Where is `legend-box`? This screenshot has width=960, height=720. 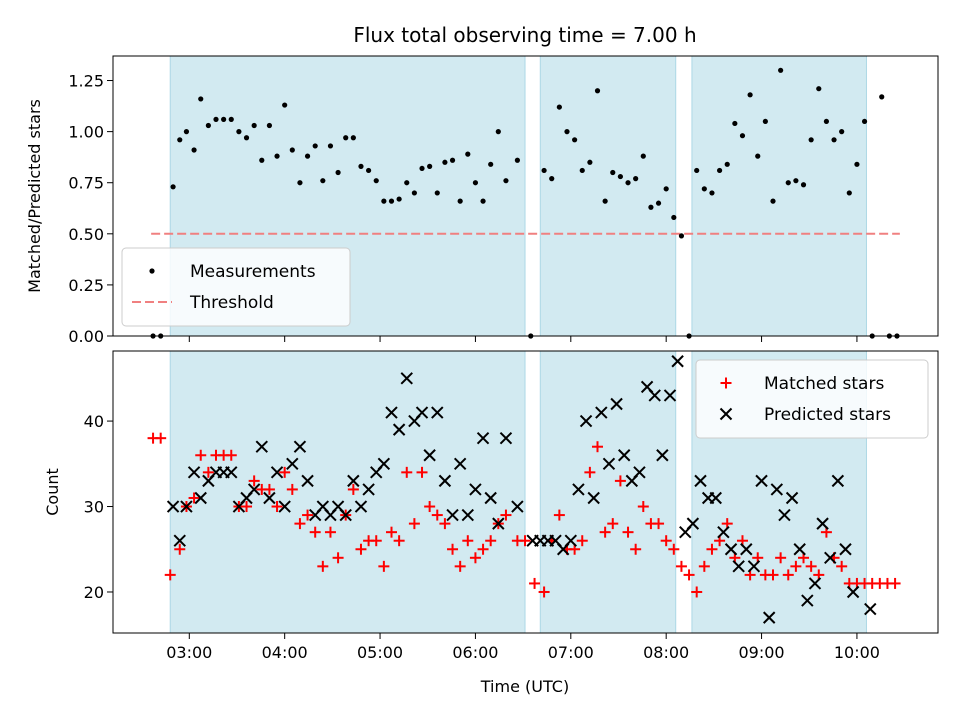
legend-box is located at coordinates (236, 287).